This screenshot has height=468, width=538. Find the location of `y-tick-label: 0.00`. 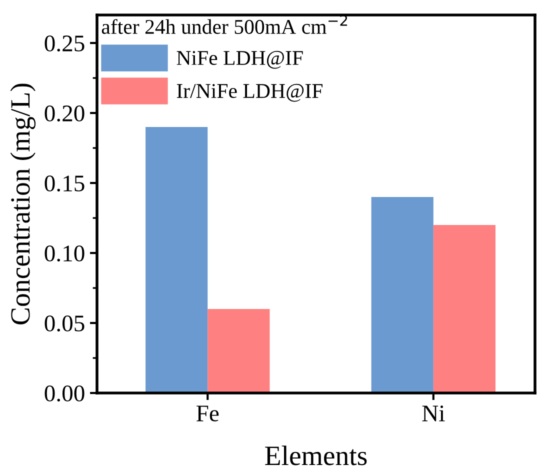

y-tick-label: 0.00 is located at coordinates (64, 393).